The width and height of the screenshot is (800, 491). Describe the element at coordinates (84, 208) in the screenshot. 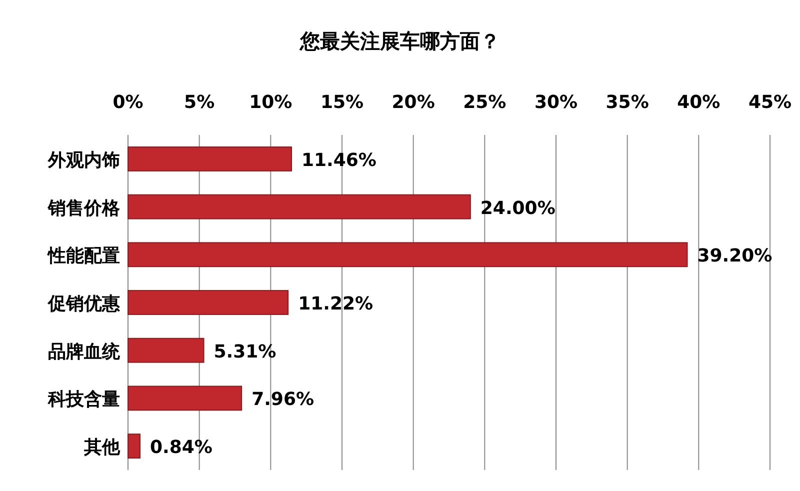

I see `y-tick-label: 销售价格` at that location.